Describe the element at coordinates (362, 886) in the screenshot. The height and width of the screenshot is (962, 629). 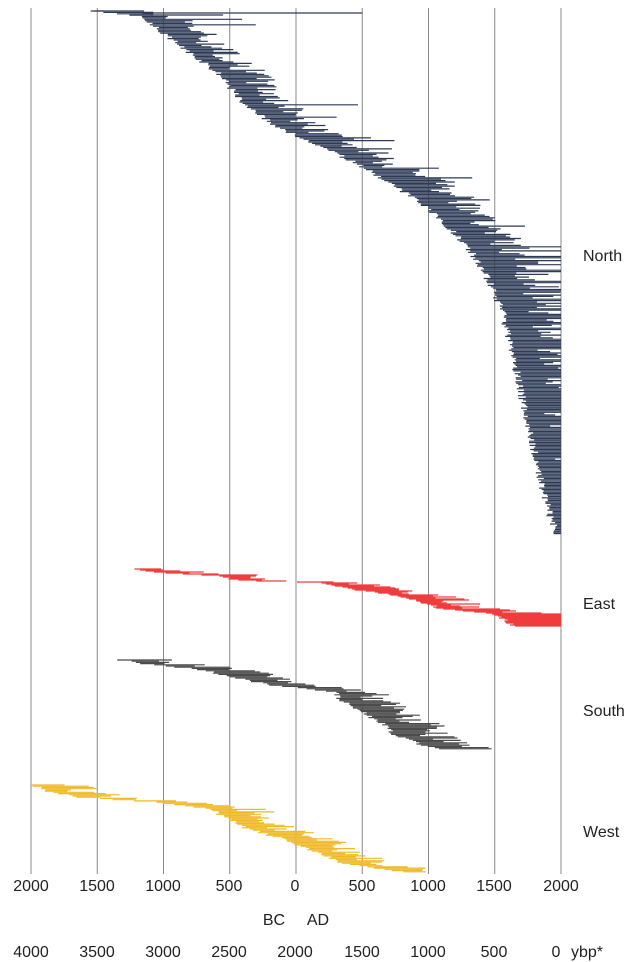
I see `year-tick-5: 500` at that location.